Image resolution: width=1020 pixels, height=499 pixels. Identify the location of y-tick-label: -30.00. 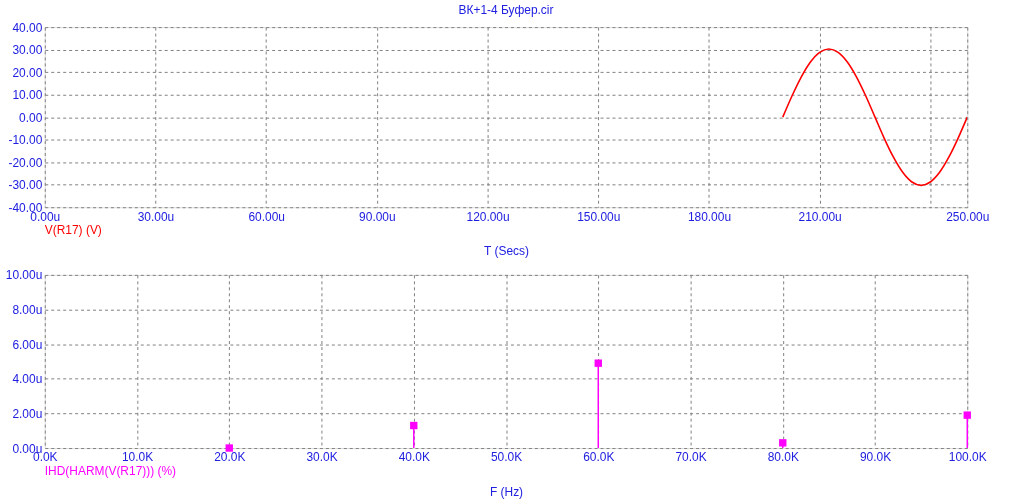
(25, 185).